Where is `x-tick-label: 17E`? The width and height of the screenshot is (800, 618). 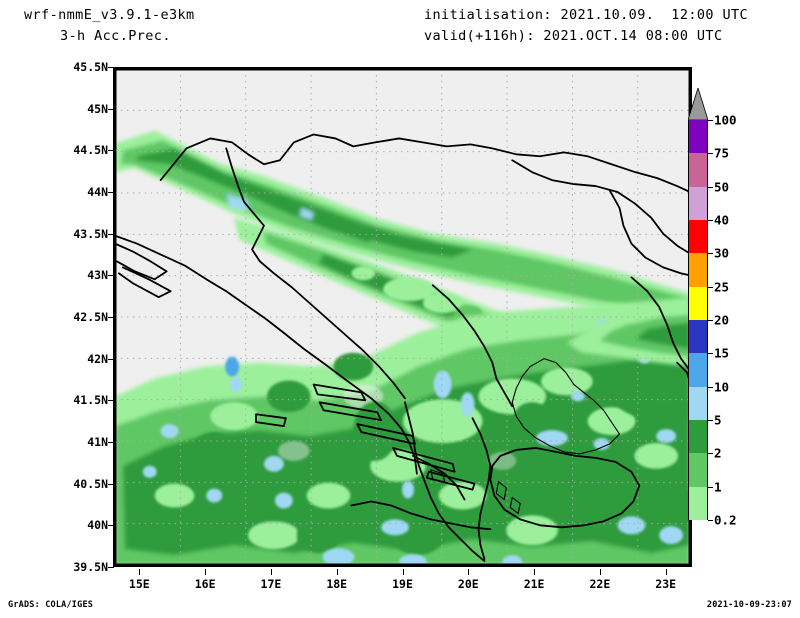
x-tick-label: 17E is located at coordinates (271, 584).